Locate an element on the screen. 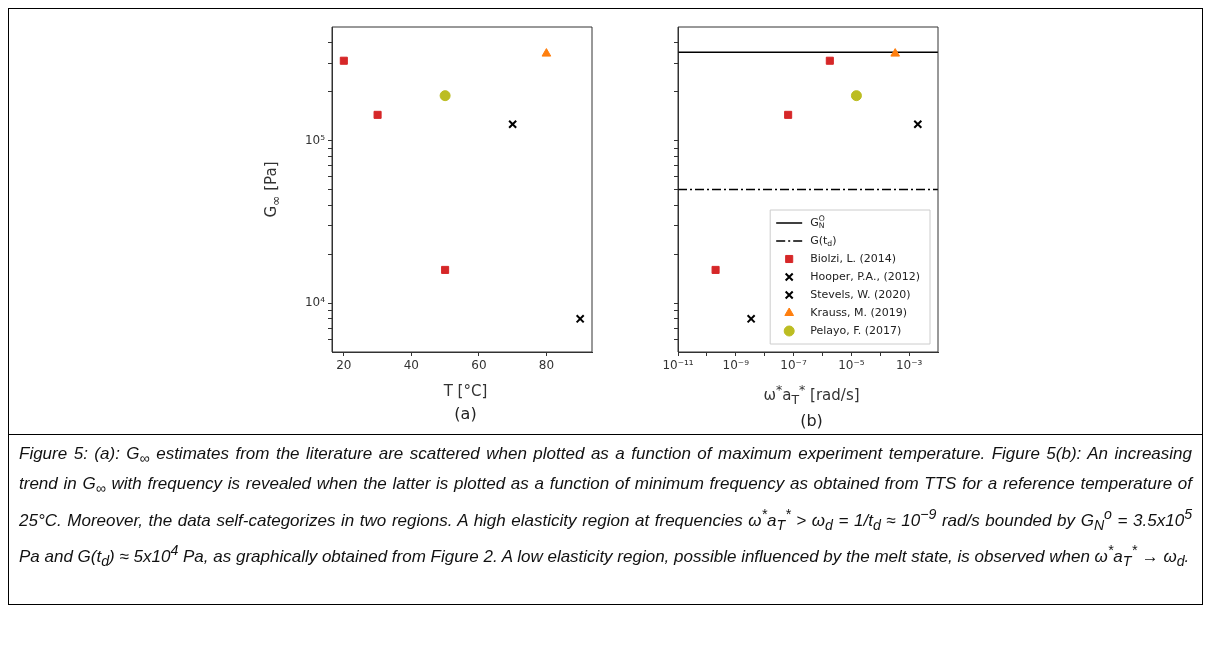  x-tick-label: 10⁻³ is located at coordinates (908, 365).